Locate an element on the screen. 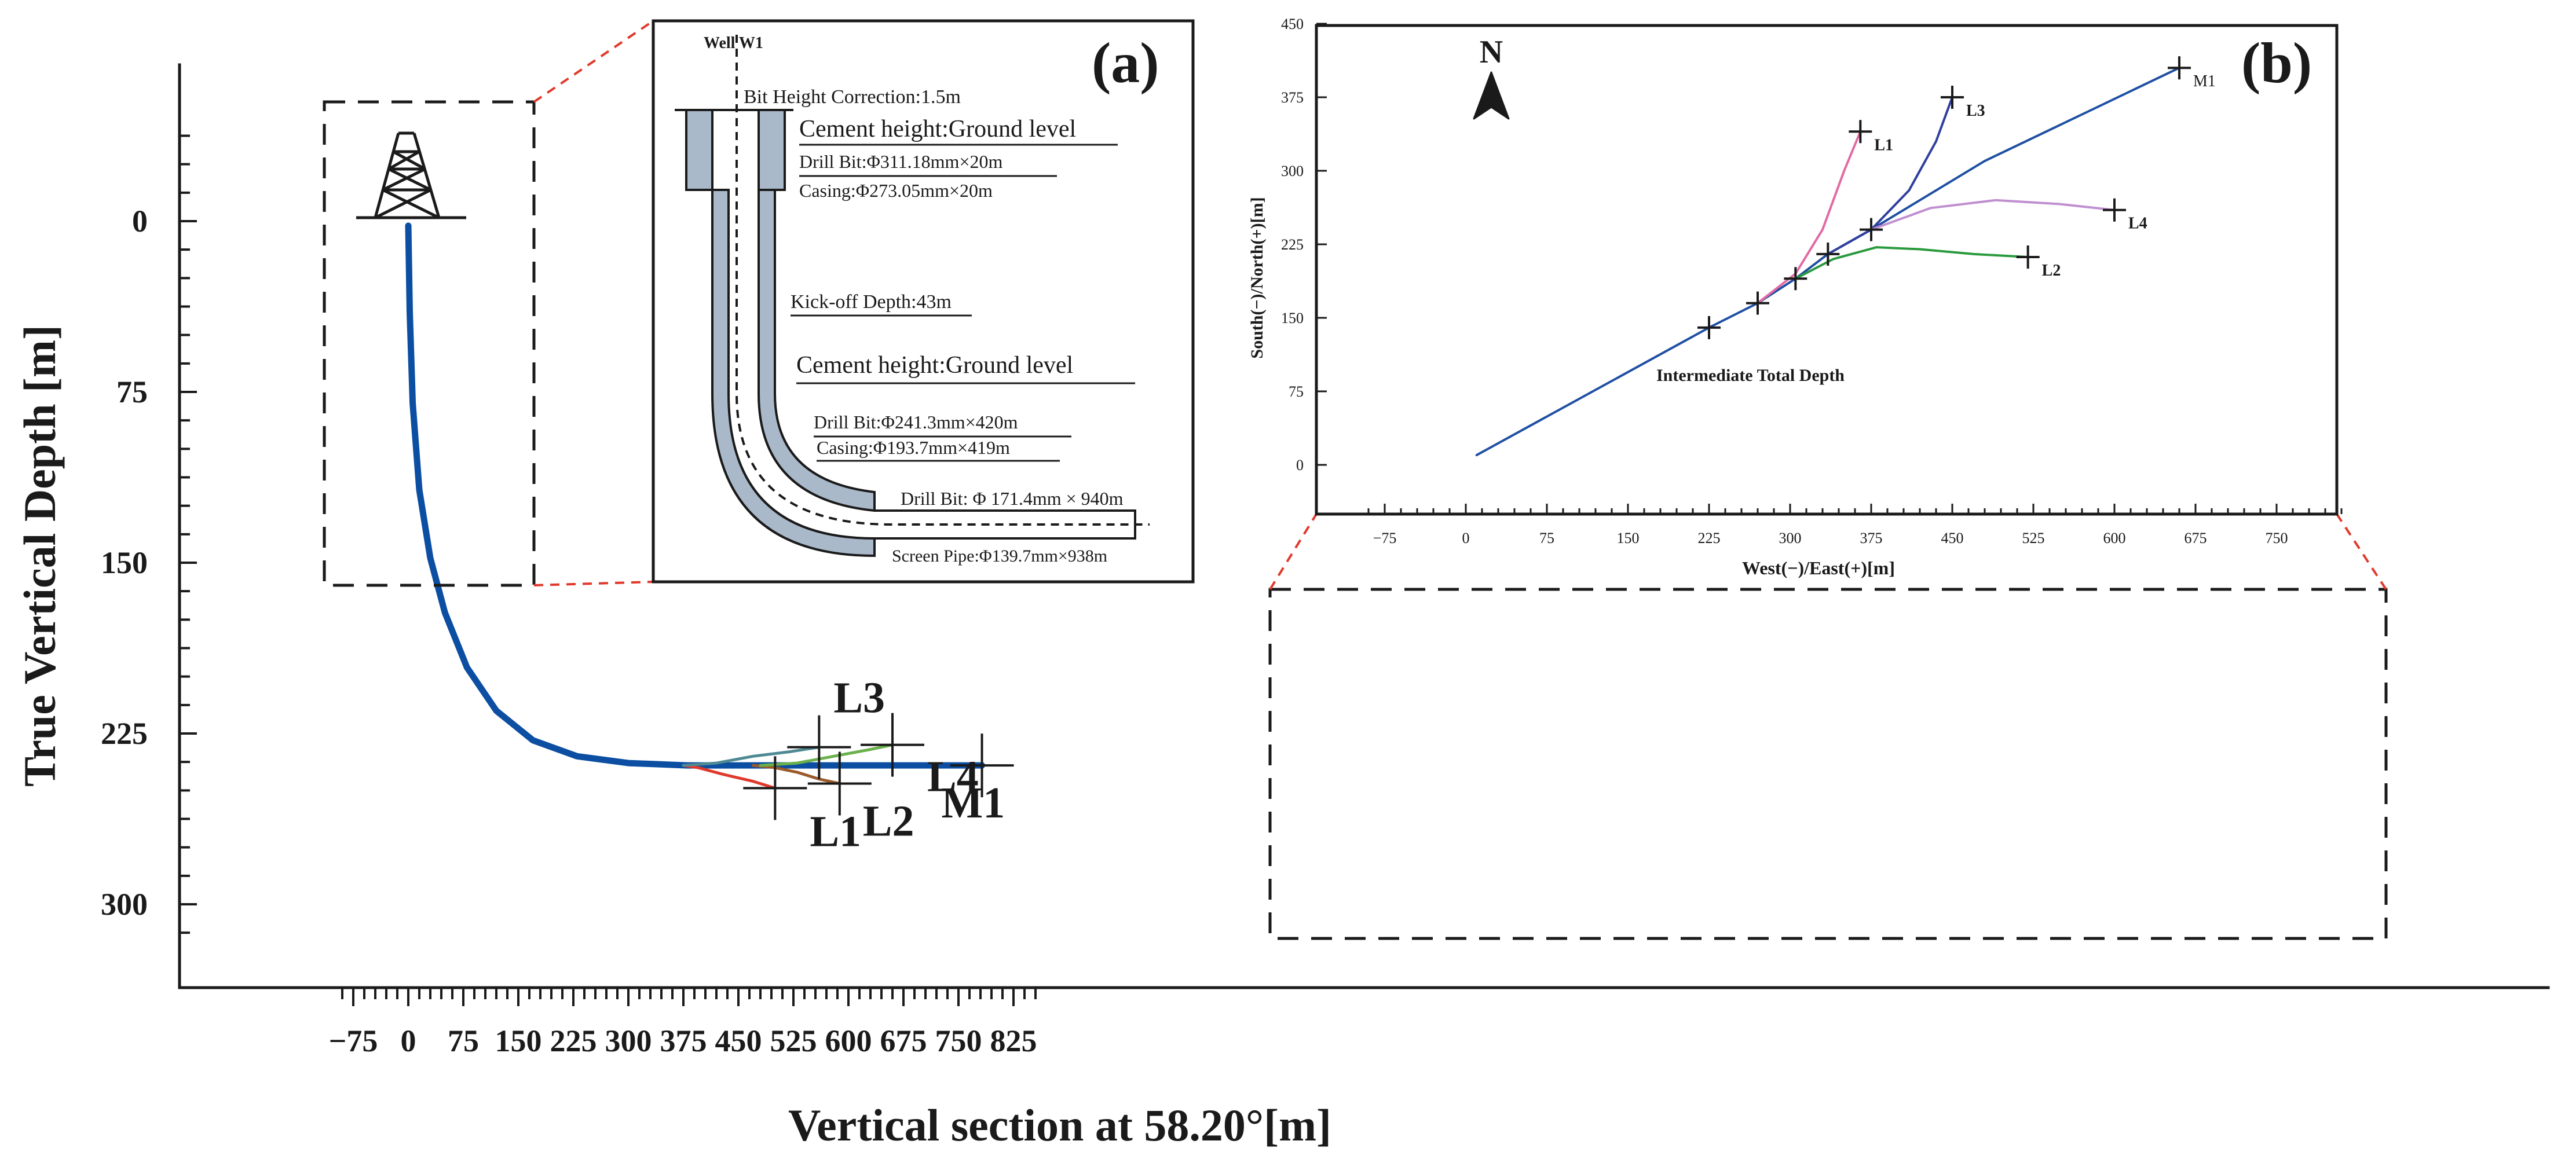 The width and height of the screenshot is (2576, 1170). b-x-tick-label: 675 is located at coordinates (2196, 539).